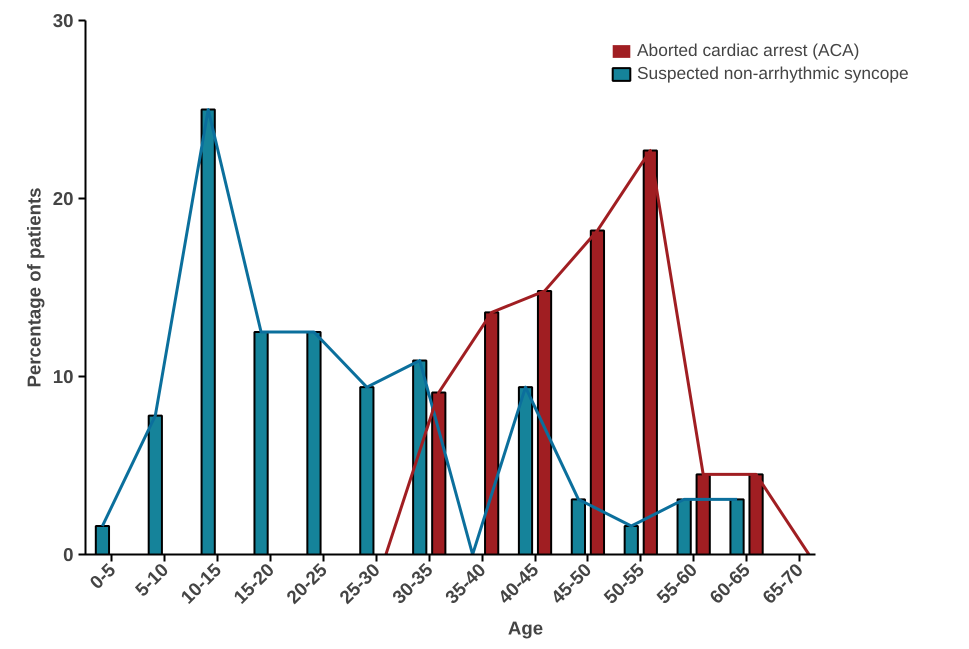  Describe the element at coordinates (34, 287) in the screenshot. I see `y-axis-title: Percentage of patients` at that location.